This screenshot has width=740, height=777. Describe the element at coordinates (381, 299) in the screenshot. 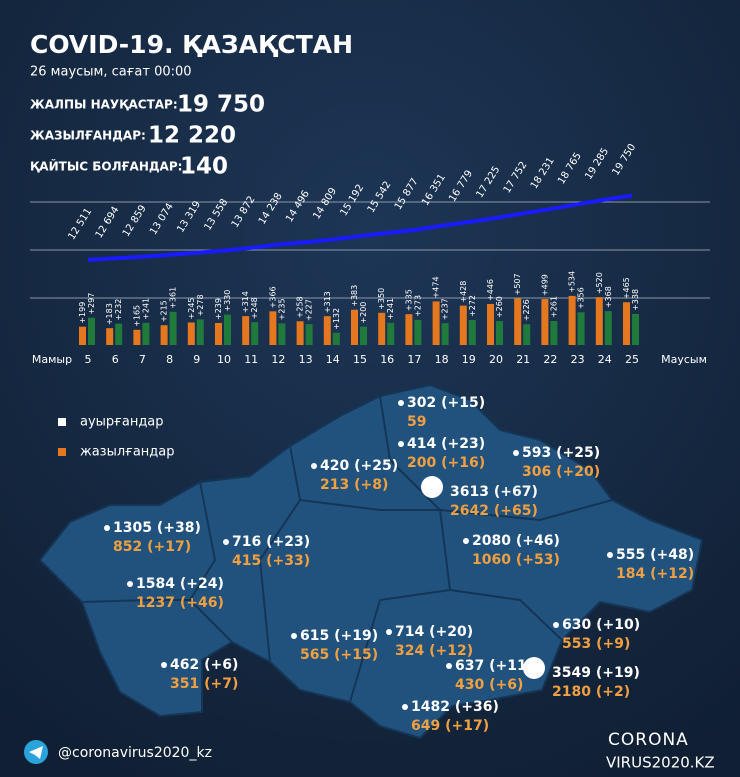

I see `bar-value-label: +350` at that location.